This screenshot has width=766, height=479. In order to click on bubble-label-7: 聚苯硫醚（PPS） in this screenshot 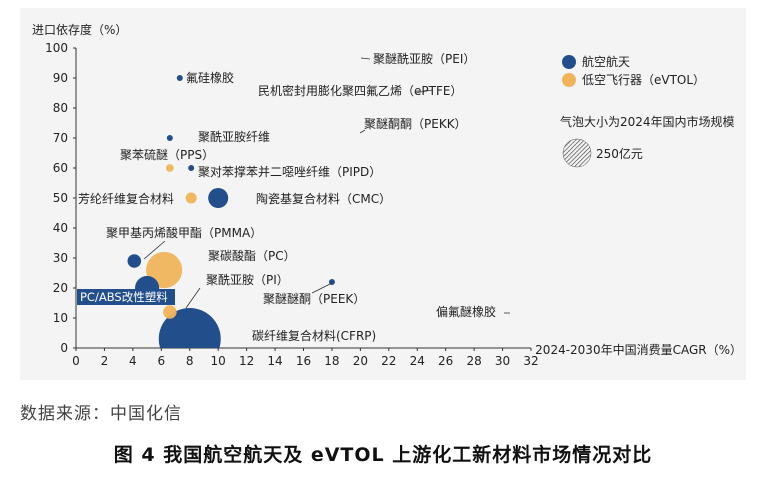, I will do `click(167, 154)`.